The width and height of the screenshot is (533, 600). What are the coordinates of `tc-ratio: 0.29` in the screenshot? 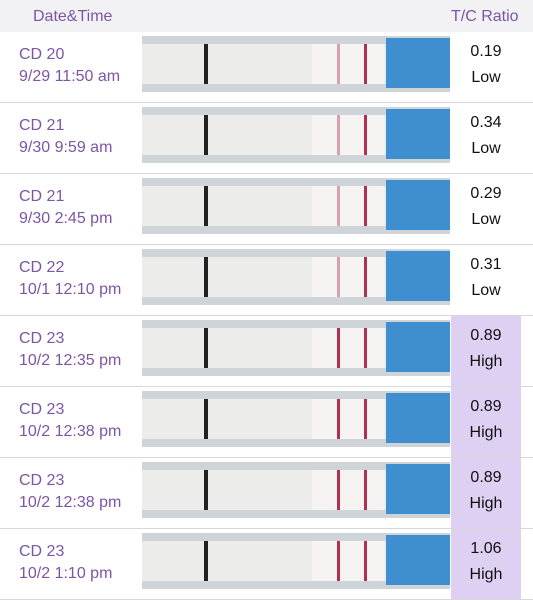 It's located at (486, 193).